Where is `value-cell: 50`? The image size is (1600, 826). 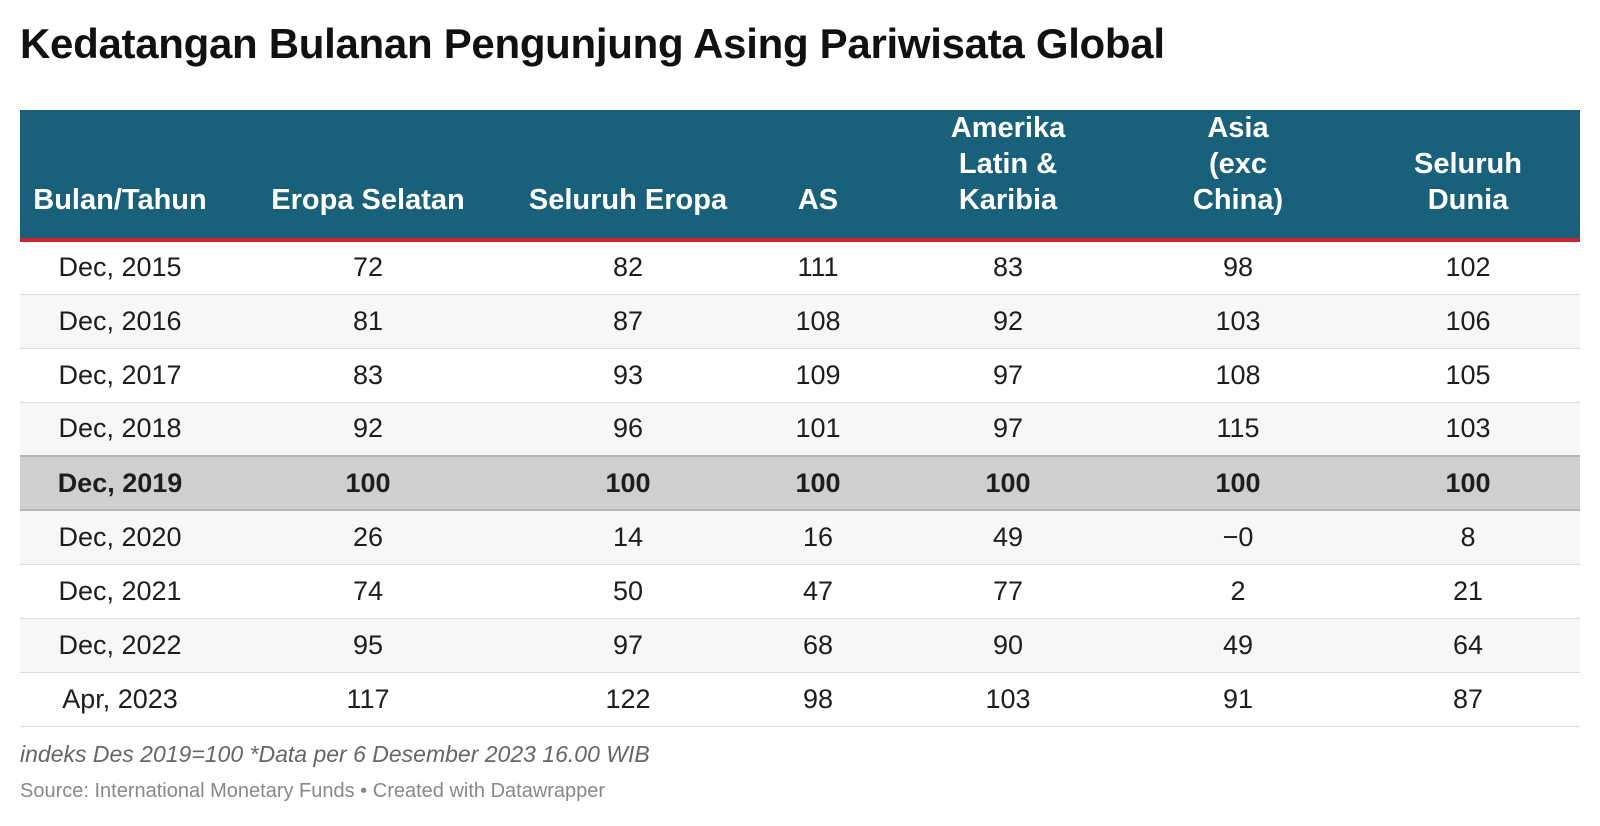 value-cell: 50 is located at coordinates (628, 591).